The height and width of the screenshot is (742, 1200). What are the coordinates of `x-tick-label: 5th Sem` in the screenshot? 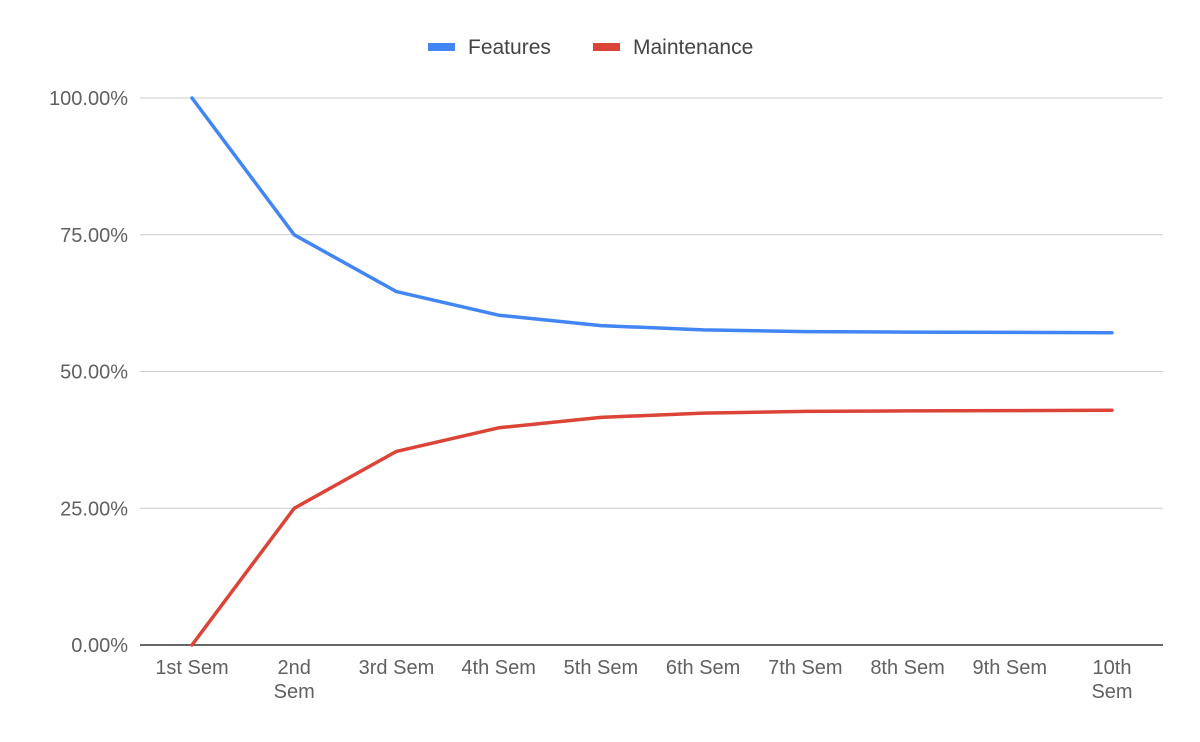 It's located at (601, 668).